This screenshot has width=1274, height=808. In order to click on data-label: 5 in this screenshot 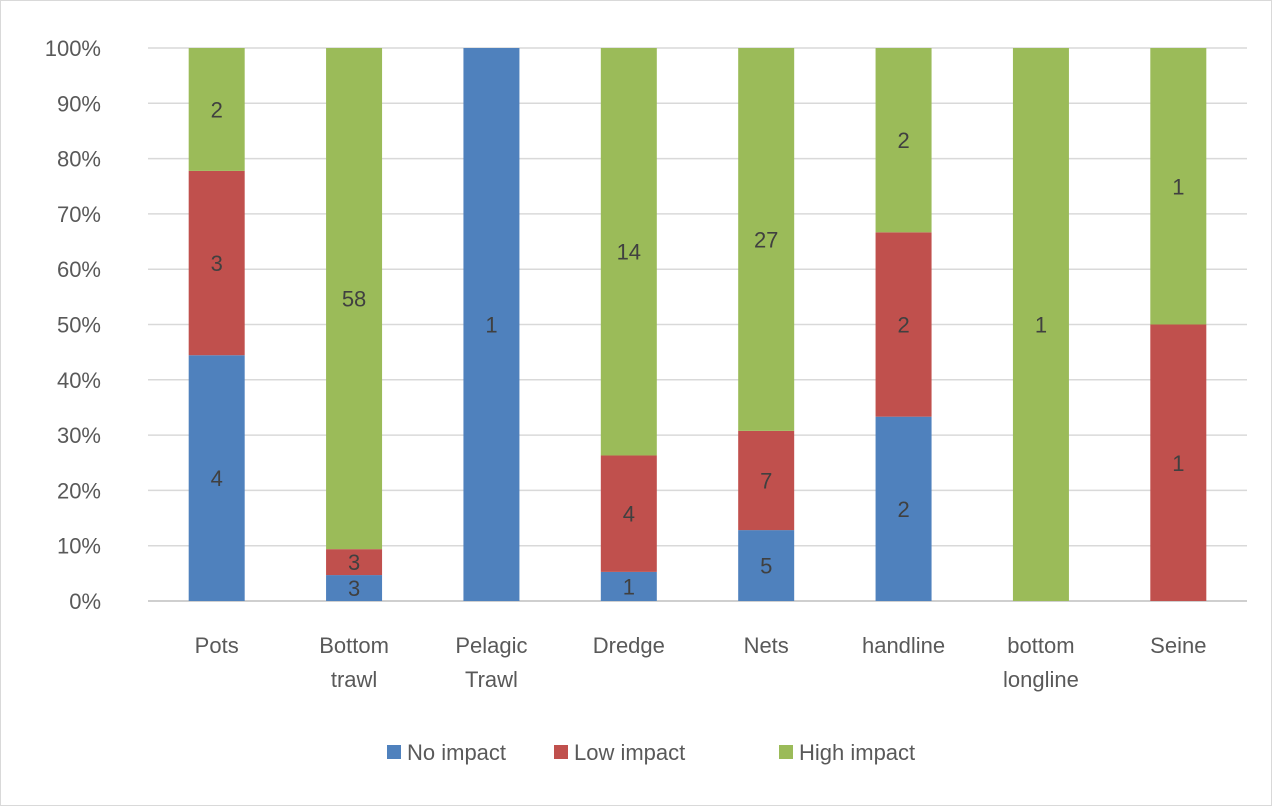, I will do `click(766, 566)`.